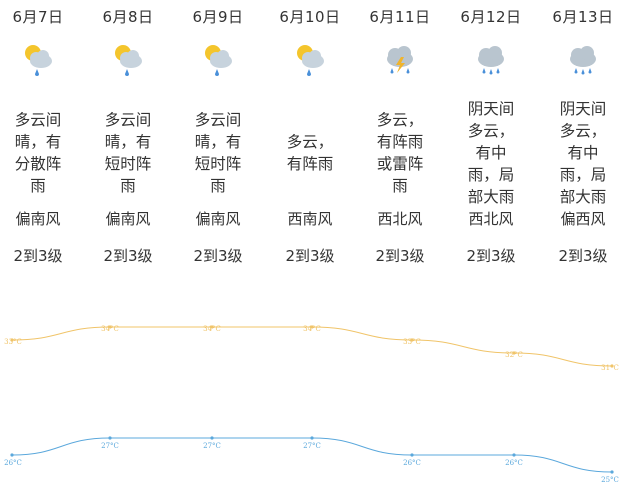 This screenshot has height=500, width=626. I want to click on date-label: 6月10日, so click(310, 17).